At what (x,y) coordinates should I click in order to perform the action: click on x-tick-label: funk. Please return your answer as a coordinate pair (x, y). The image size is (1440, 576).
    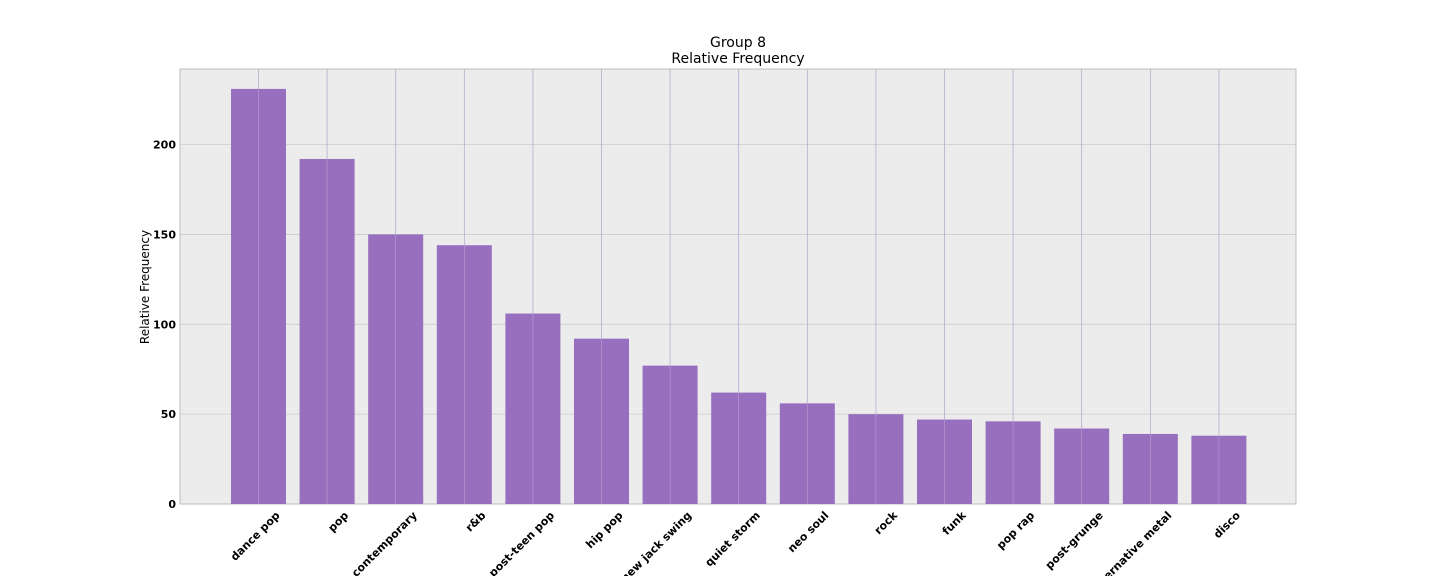
    Looking at the image, I should click on (954, 522).